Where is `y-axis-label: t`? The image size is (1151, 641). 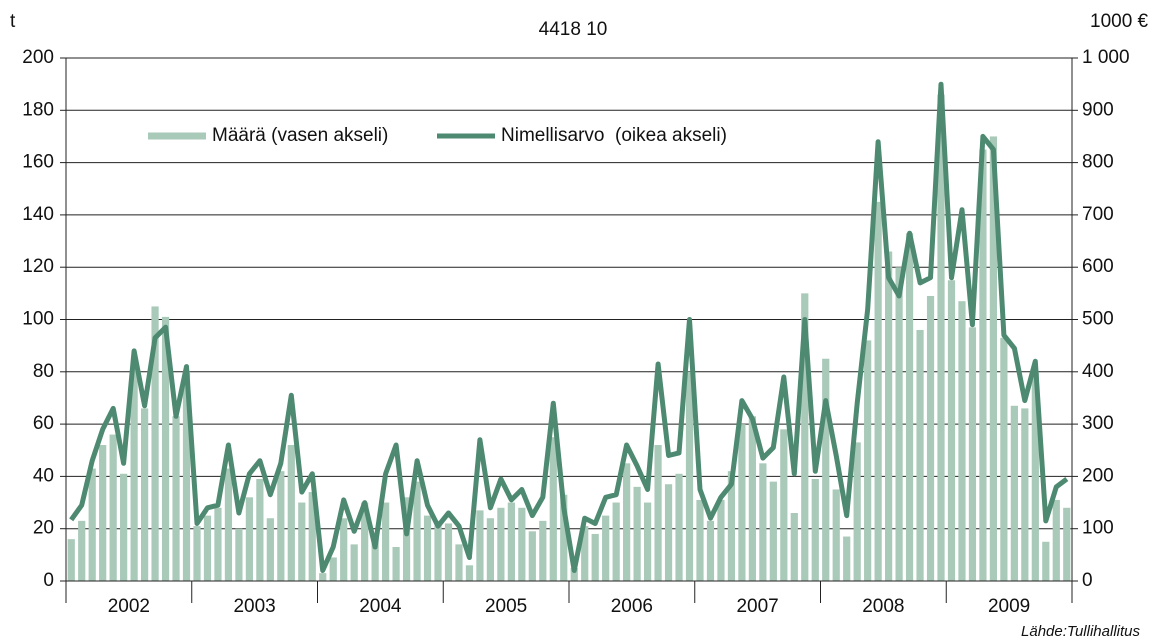 y-axis-label: t is located at coordinates (13, 21).